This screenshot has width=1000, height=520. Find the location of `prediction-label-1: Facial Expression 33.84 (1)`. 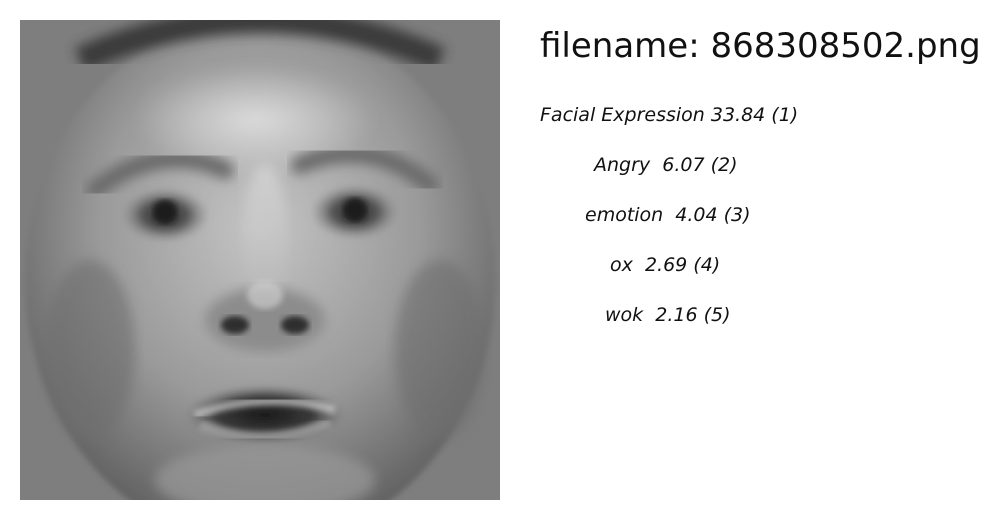

prediction-label-1: Facial Expression 33.84 (1) is located at coordinates (669, 115).